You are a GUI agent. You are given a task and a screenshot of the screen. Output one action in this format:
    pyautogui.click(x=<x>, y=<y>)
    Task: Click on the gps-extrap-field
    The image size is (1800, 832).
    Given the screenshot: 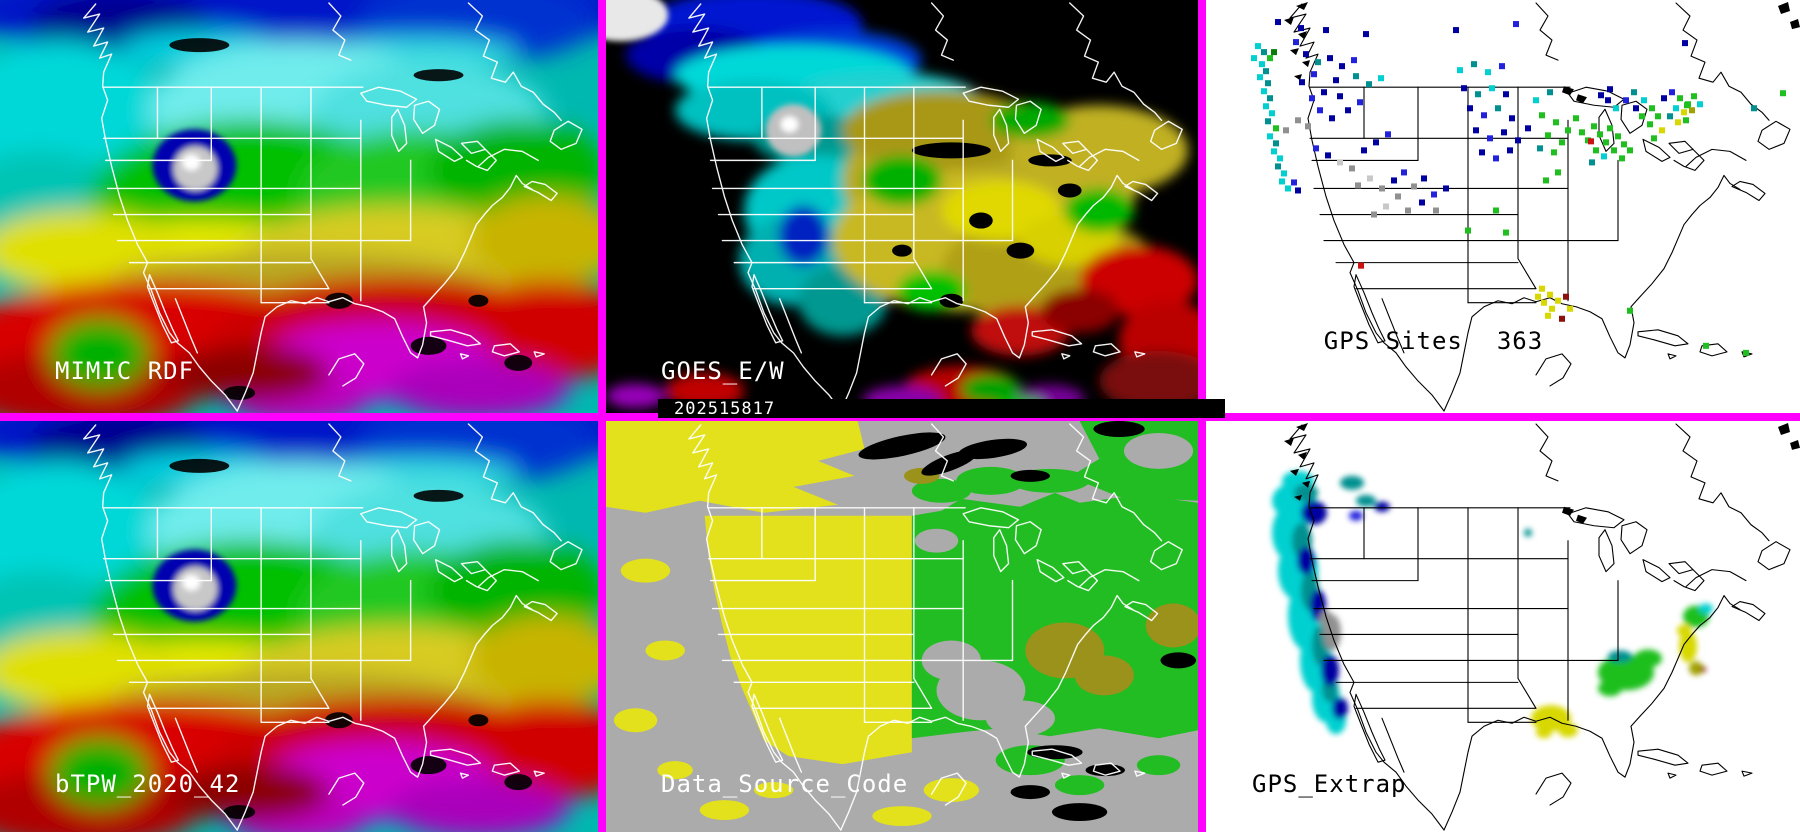 What is the action you would take?
    pyautogui.click(x=1492, y=604)
    